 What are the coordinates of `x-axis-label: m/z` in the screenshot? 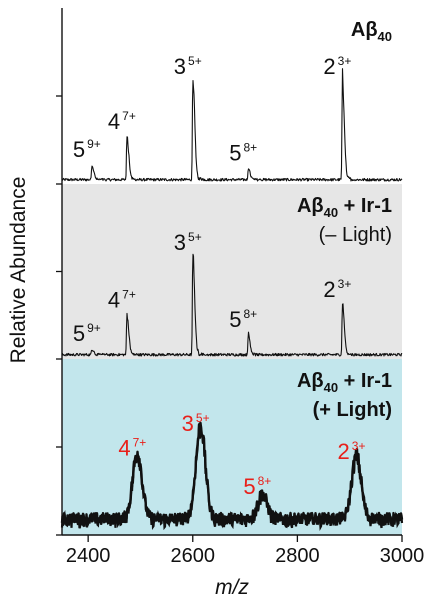 It's located at (232, 587).